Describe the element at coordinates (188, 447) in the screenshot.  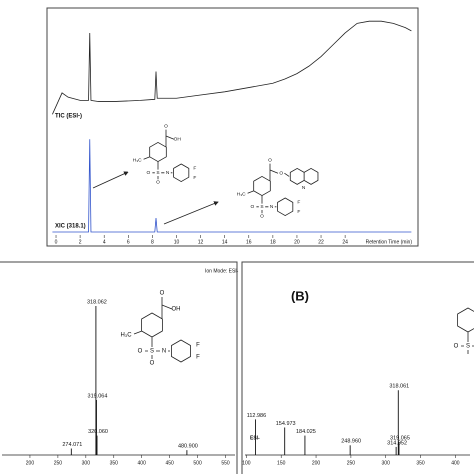
I see `peak-label: 480.900` at that location.